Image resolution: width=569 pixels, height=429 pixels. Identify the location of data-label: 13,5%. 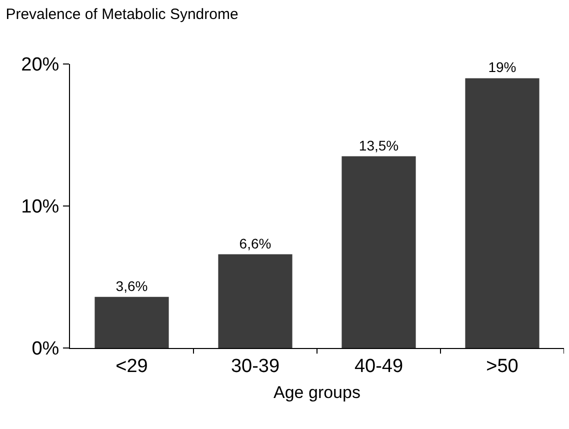
(378, 145).